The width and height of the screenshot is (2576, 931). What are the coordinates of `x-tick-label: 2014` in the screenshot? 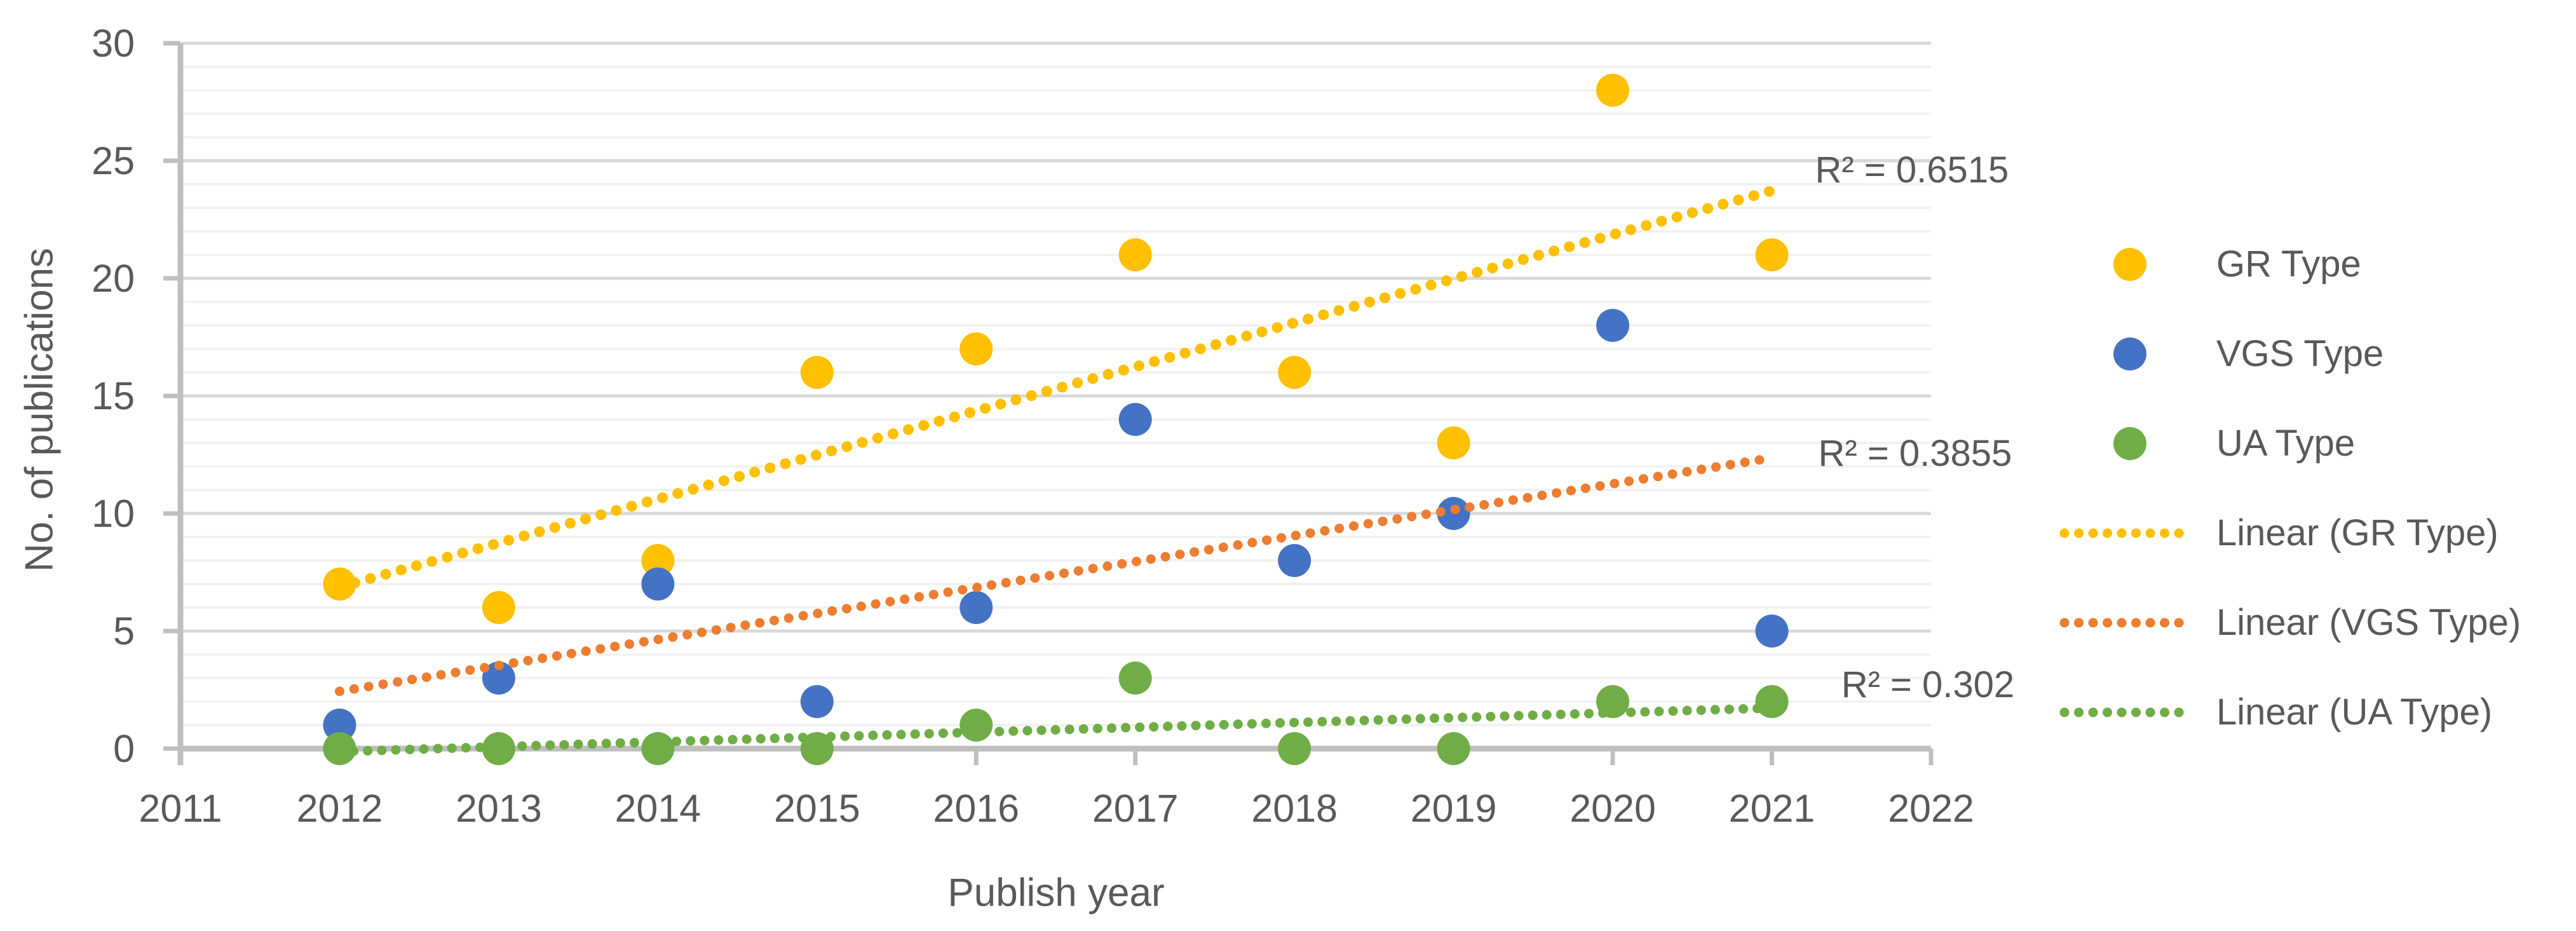 It's located at (658, 809).